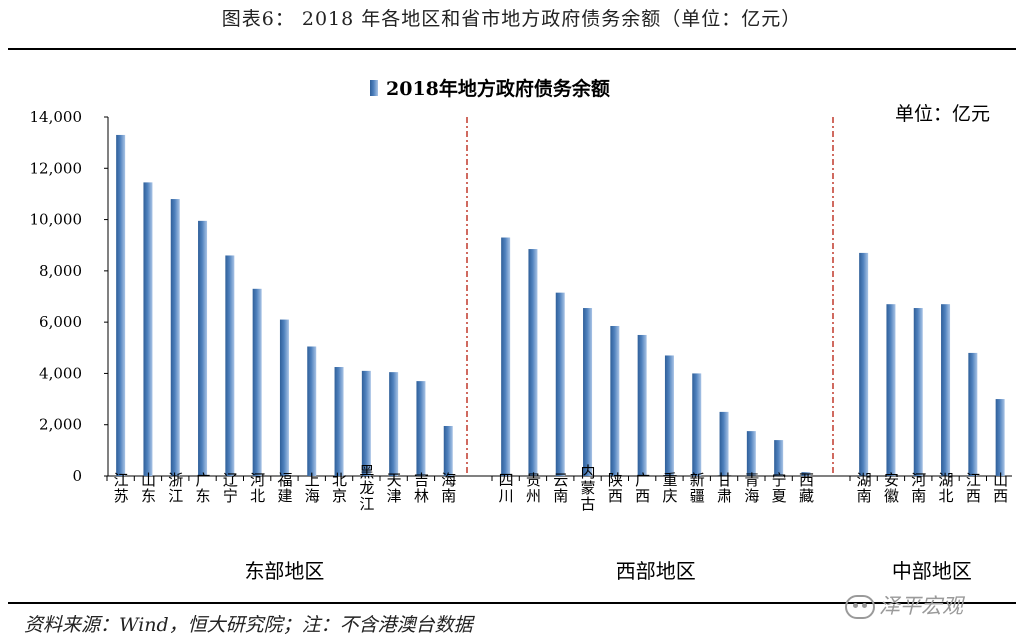 The height and width of the screenshot is (644, 1023). I want to click on x-tick-label: 山东, so click(148, 488).